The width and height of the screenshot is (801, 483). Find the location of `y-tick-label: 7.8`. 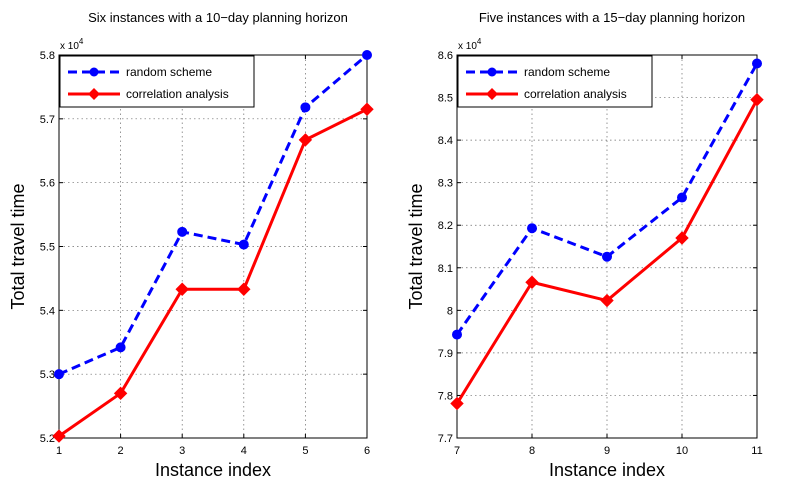

y-tick-label: 7.8 is located at coordinates (445, 396).